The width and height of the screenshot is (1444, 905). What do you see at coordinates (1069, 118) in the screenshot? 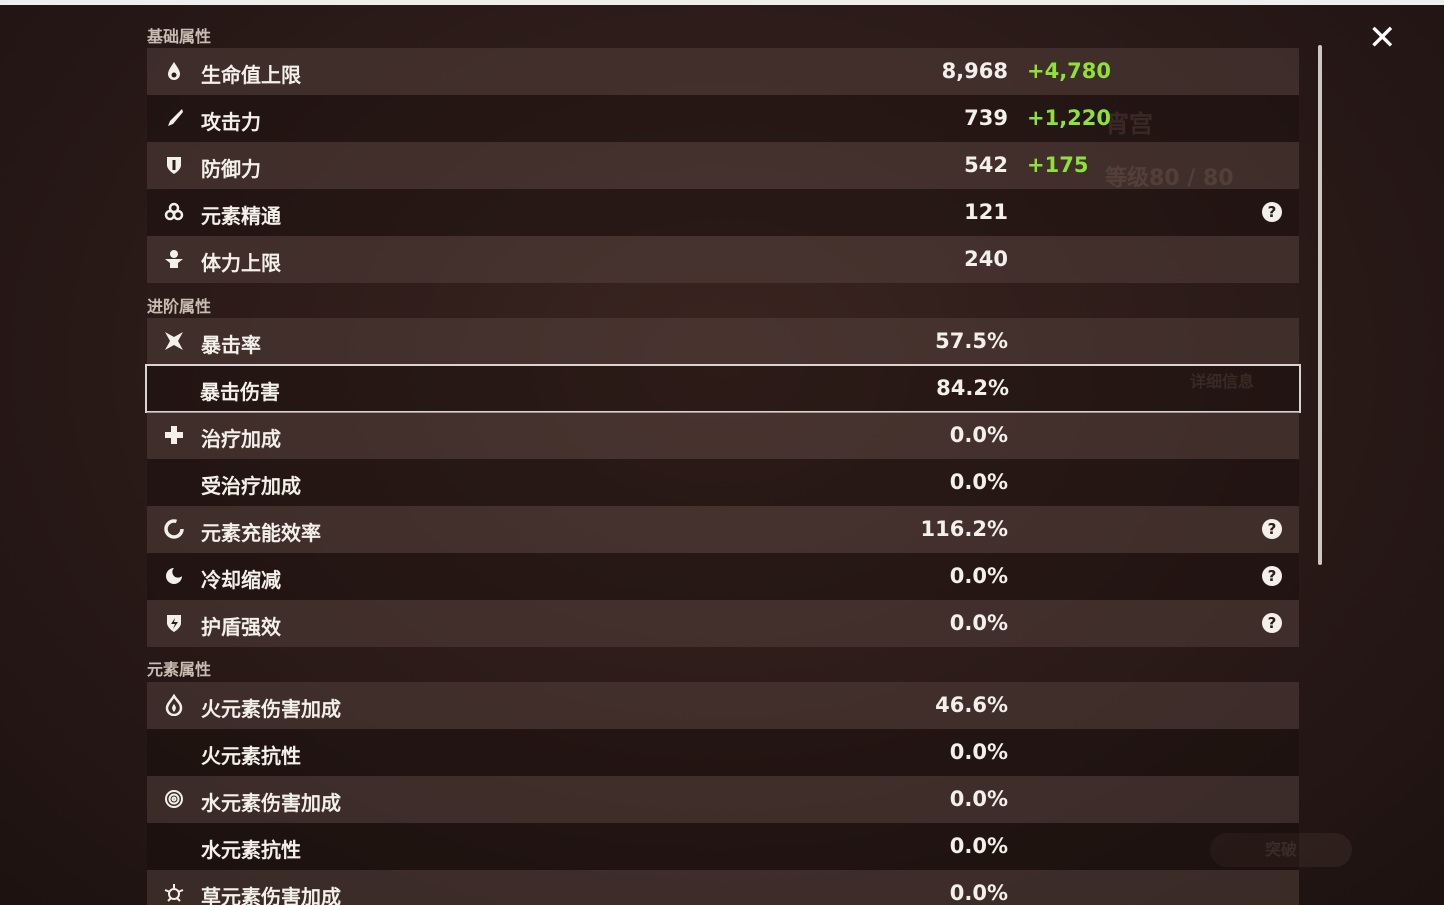
I see `stat-bonus: +1,220` at bounding box center [1069, 118].